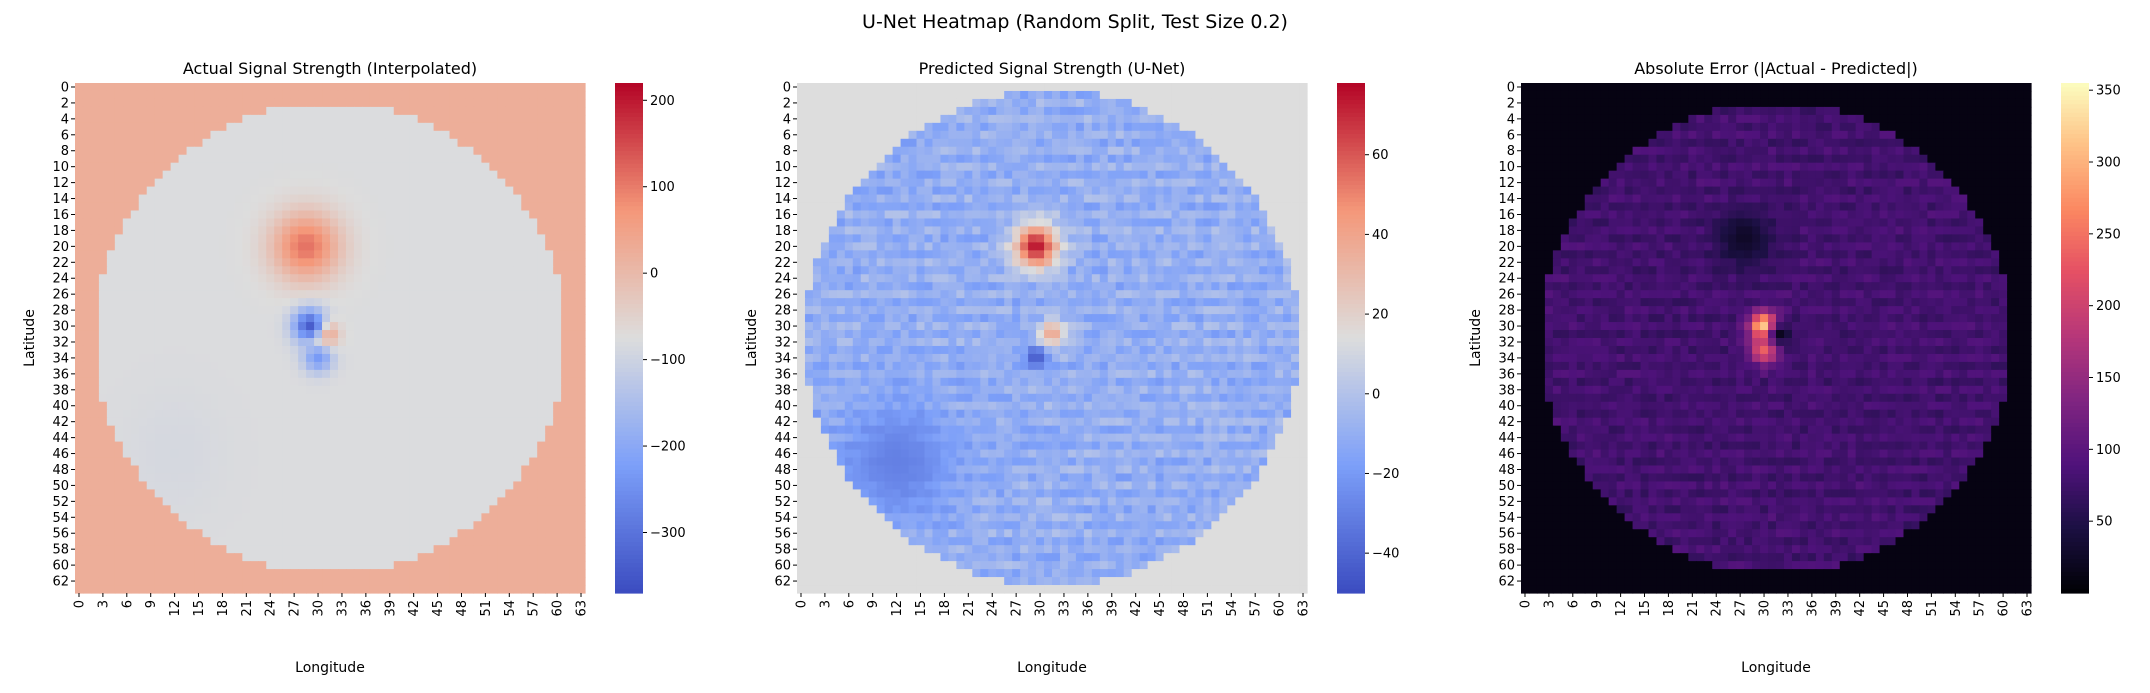  What do you see at coordinates (60, 183) in the screenshot?
I see `y-tick-label: 12` at bounding box center [60, 183].